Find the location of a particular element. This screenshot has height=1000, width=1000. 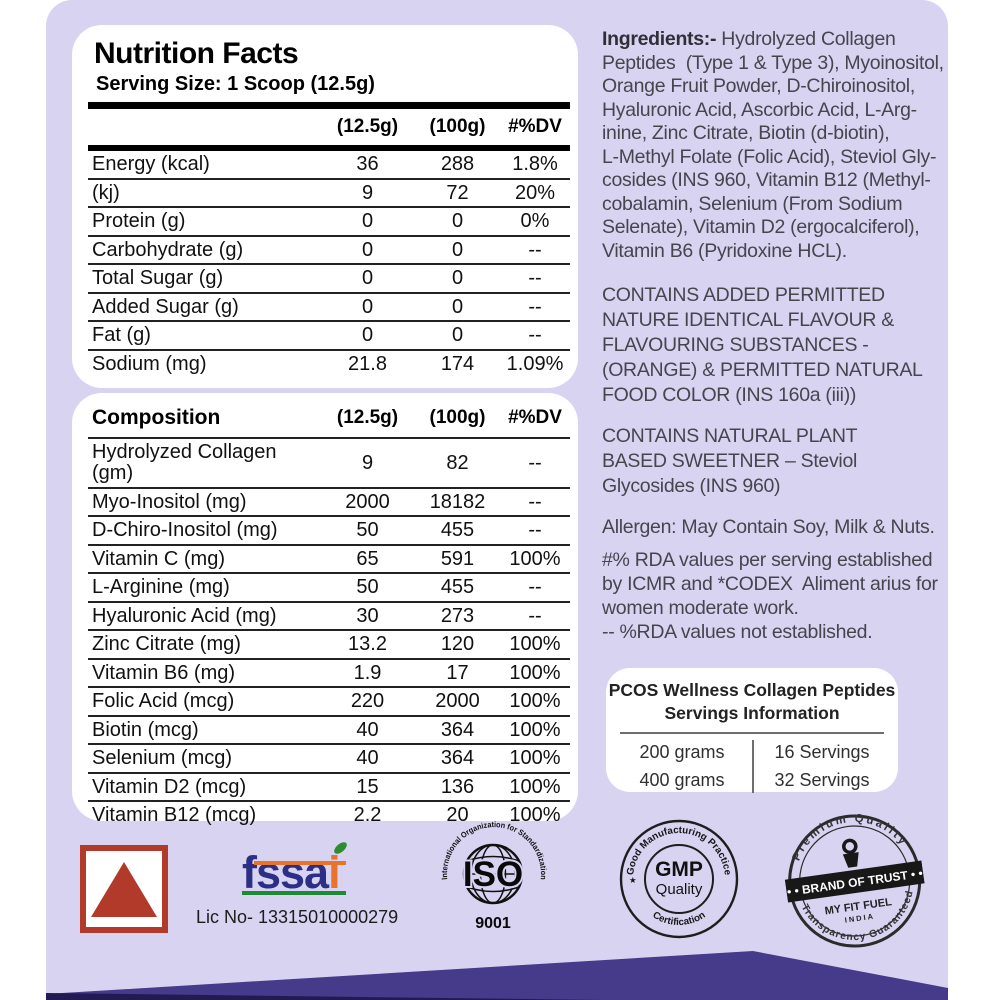

nutrition-header-row: (12.5g) (100g) #%DV is located at coordinates (329, 130).